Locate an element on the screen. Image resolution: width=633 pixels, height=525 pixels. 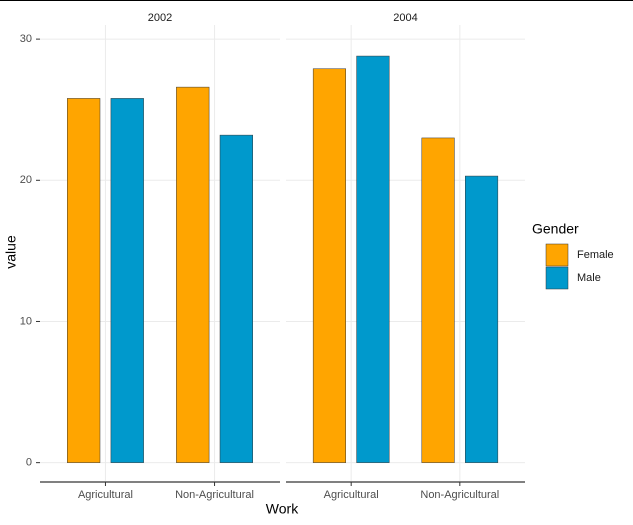
facet-title: 2002 is located at coordinates (160, 18).